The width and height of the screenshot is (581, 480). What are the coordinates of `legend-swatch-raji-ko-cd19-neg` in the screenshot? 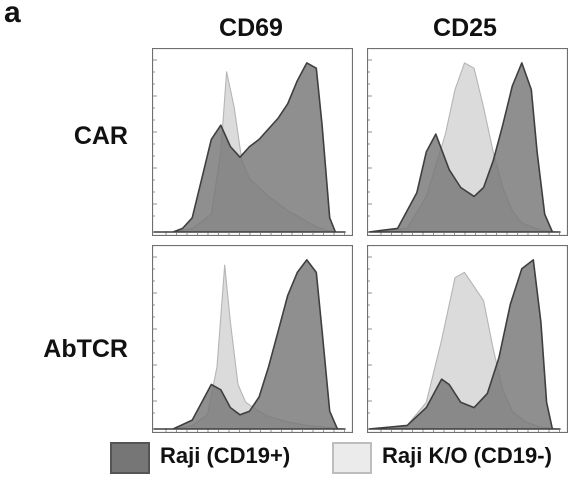 It's located at (352, 458).